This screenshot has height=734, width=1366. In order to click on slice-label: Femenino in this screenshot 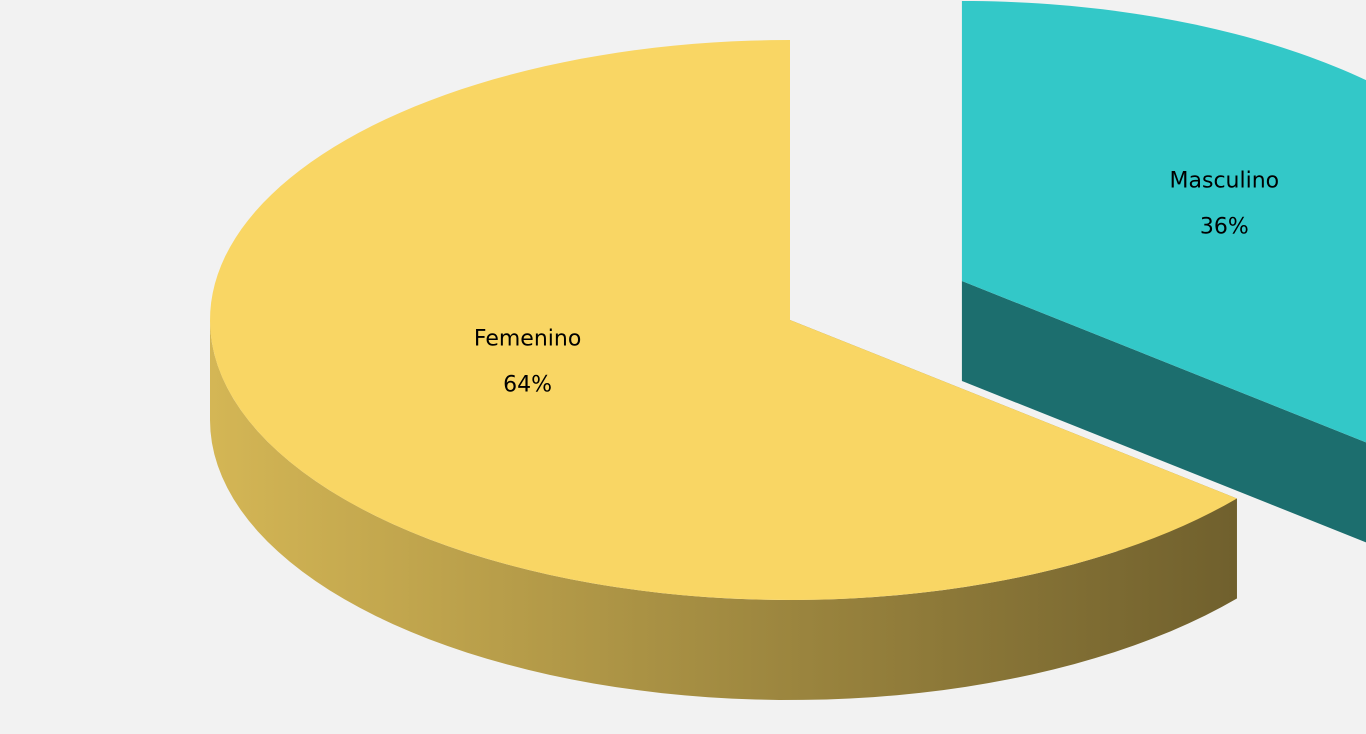, I will do `click(527, 339)`.